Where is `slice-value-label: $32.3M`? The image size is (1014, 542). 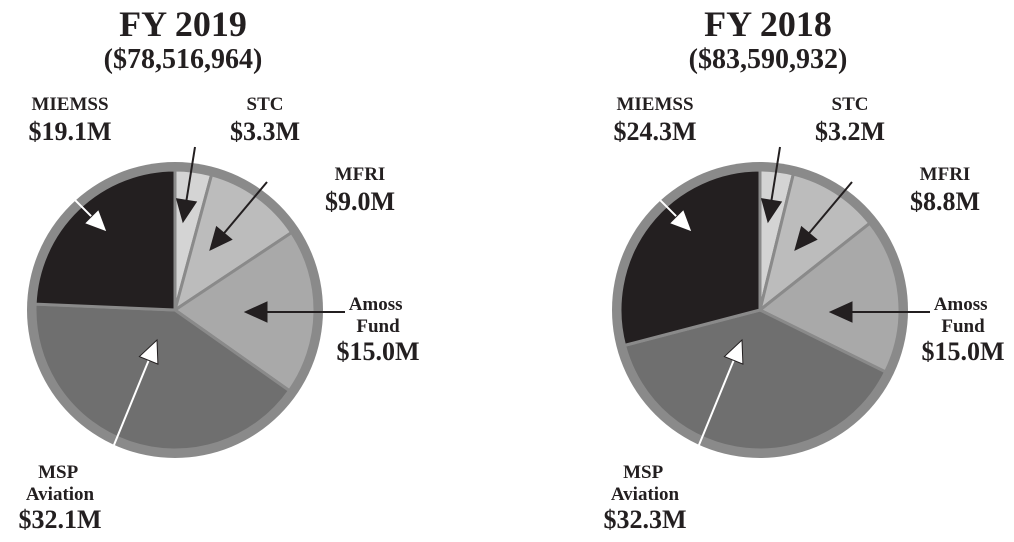
slice-value-label: $32.3M is located at coordinates (644, 519).